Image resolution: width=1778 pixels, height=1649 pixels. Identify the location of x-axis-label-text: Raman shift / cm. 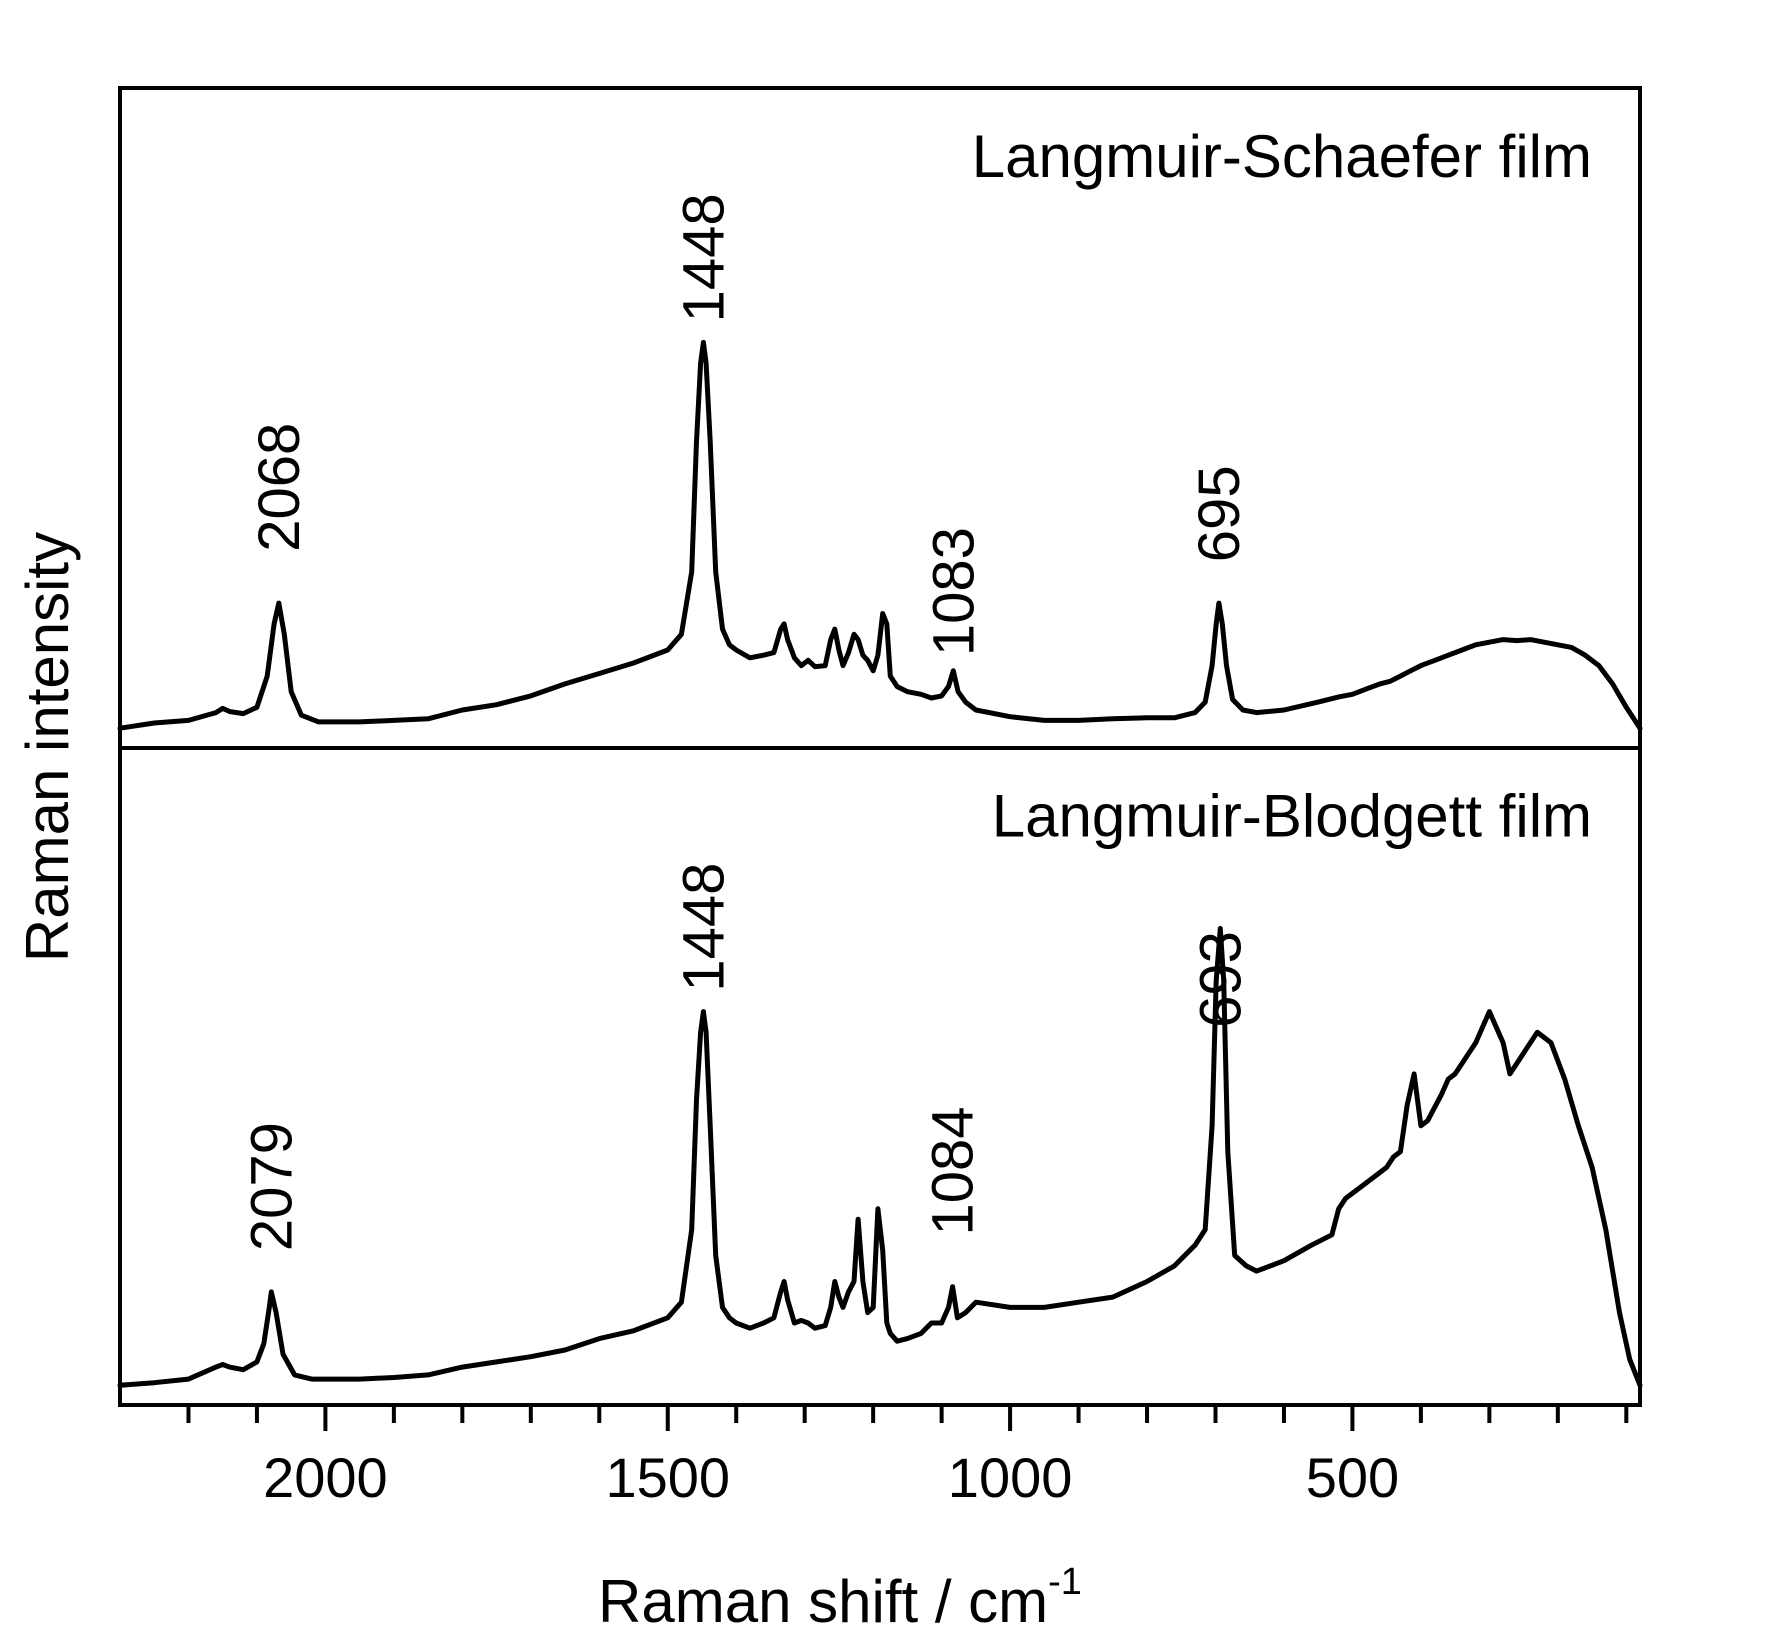
(823, 1601).